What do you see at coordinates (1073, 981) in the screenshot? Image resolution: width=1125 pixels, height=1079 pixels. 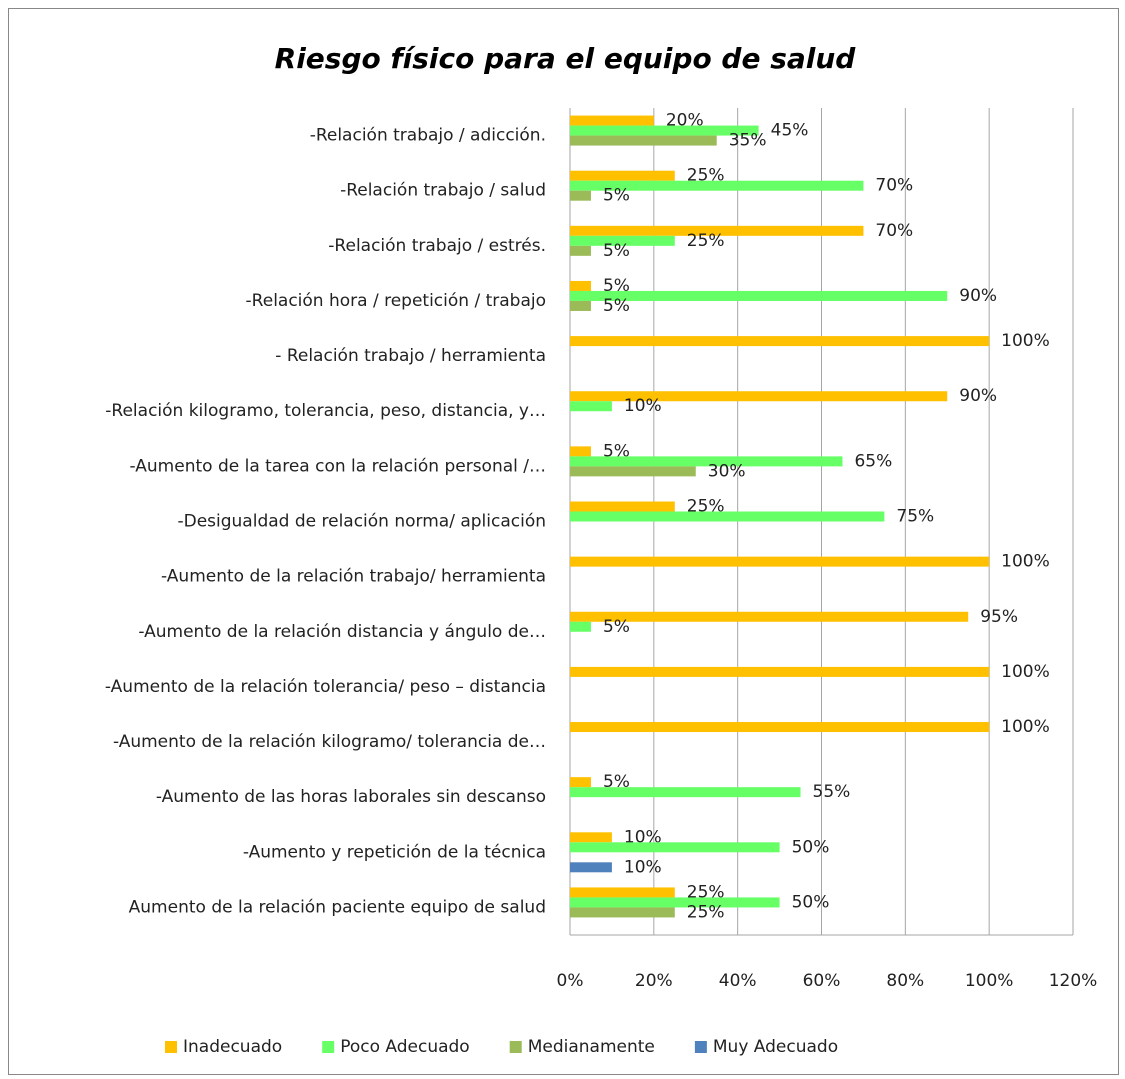 I see `x-tick-label: 120%` at bounding box center [1073, 981].